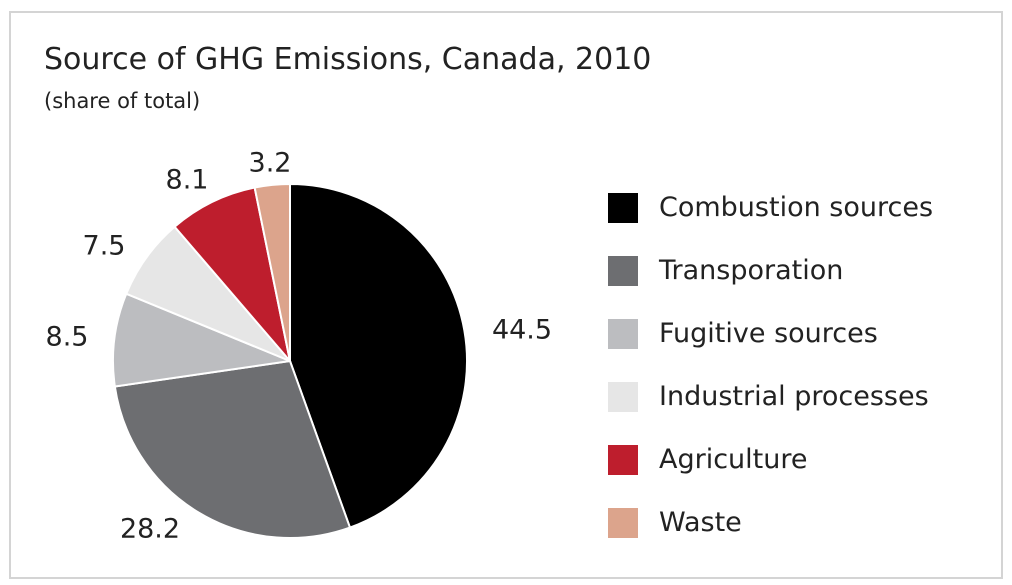 This screenshot has width=1012, height=585. Describe the element at coordinates (733, 459) in the screenshot. I see `legend-label: Agriculture` at that location.